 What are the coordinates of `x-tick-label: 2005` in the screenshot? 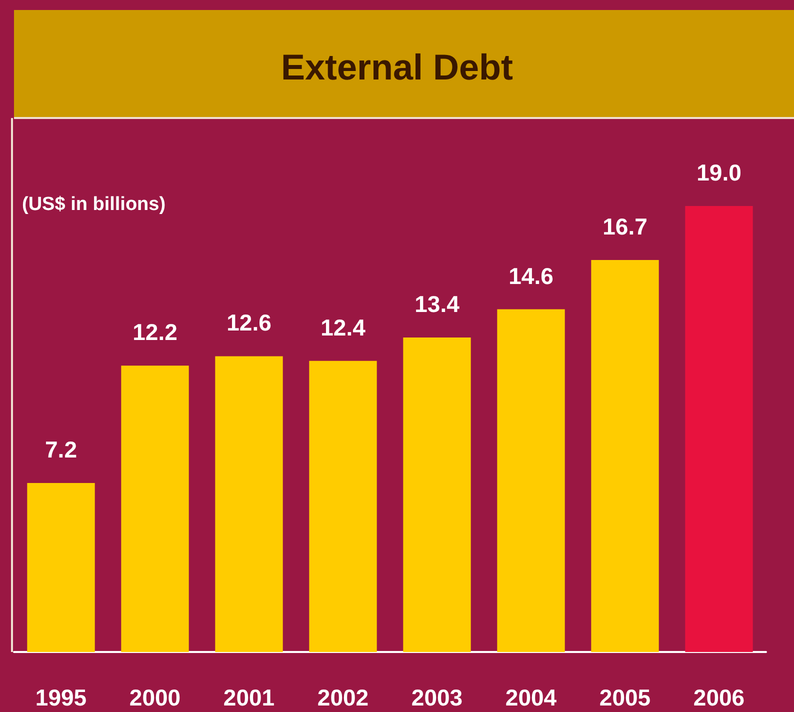 It's located at (625, 697).